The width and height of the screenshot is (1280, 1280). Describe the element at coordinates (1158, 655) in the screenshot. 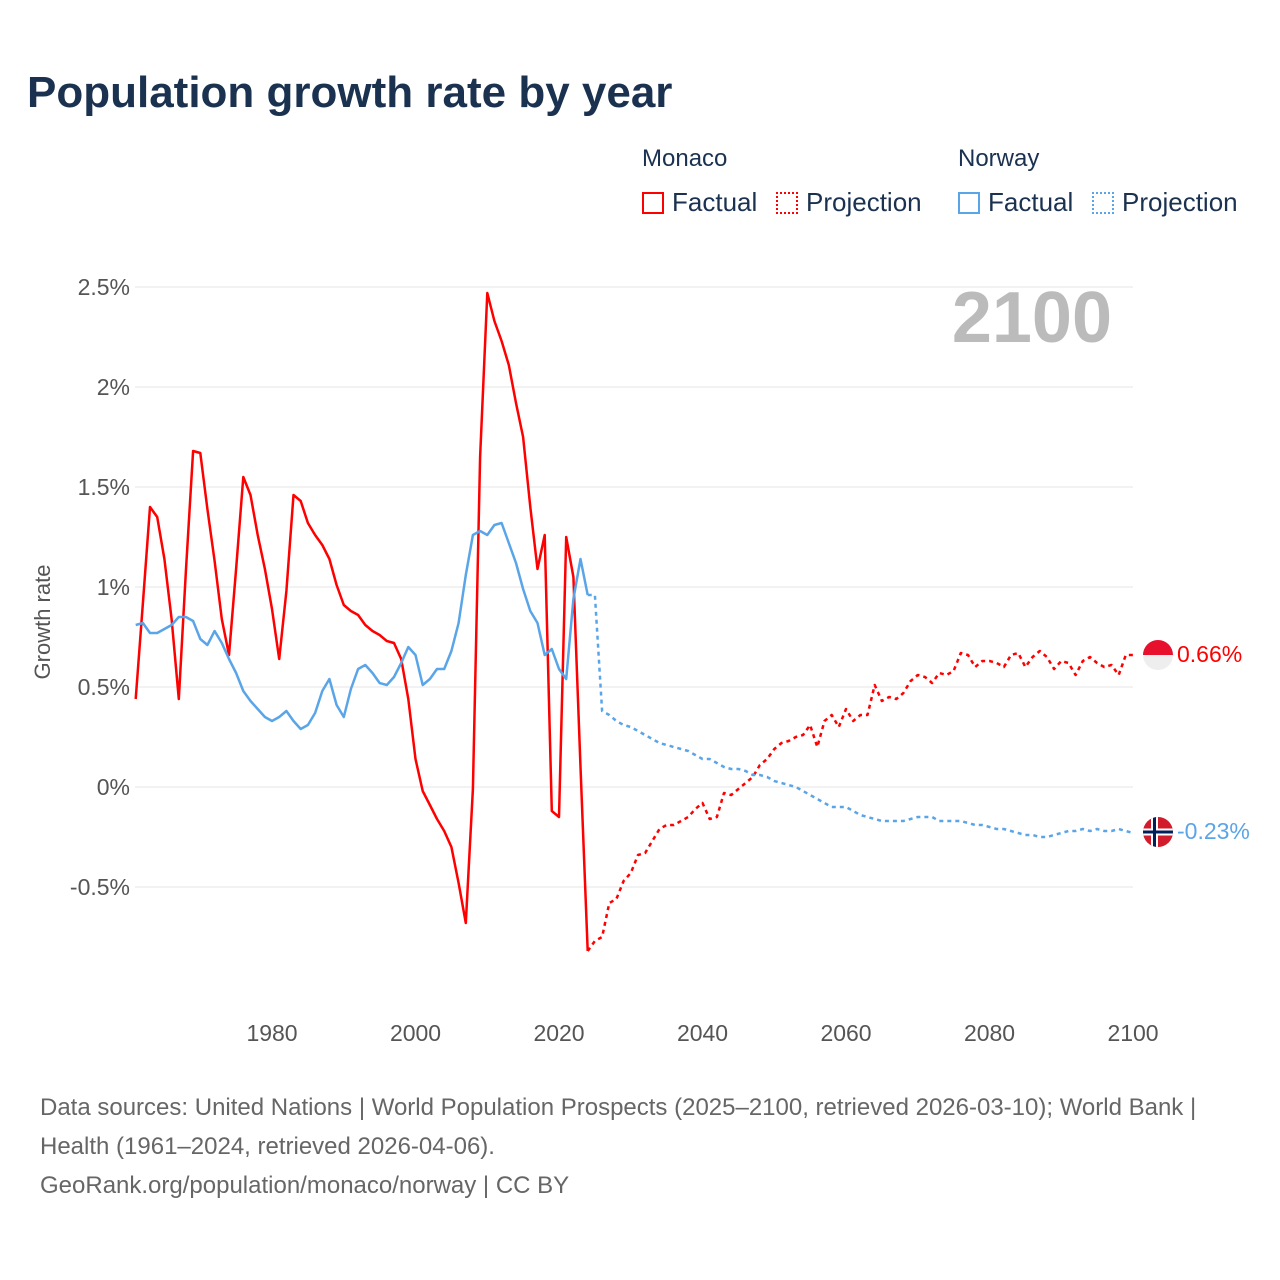

I see `monaco-flag-icon` at that location.